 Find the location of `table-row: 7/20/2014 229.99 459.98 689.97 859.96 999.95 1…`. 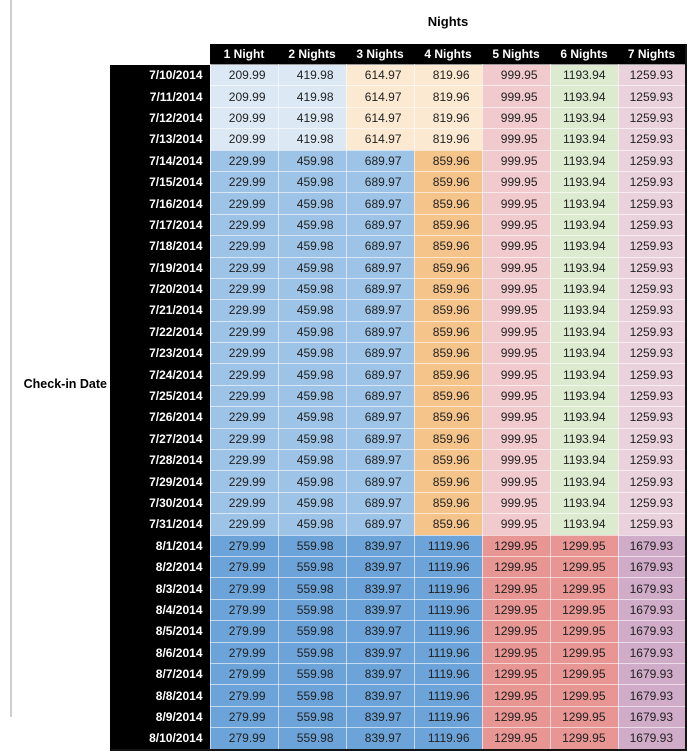

table-row: 7/20/2014 229.99 459.98 689.97 859.96 999.95 1… is located at coordinates (398, 289).